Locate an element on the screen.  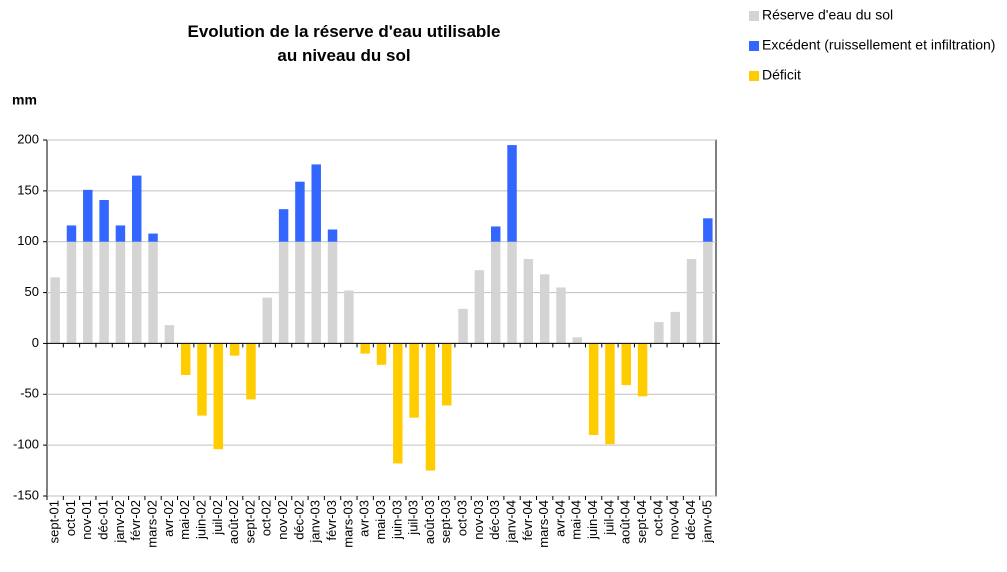
x-tick-label: janv-05 is located at coordinates (706, 522).